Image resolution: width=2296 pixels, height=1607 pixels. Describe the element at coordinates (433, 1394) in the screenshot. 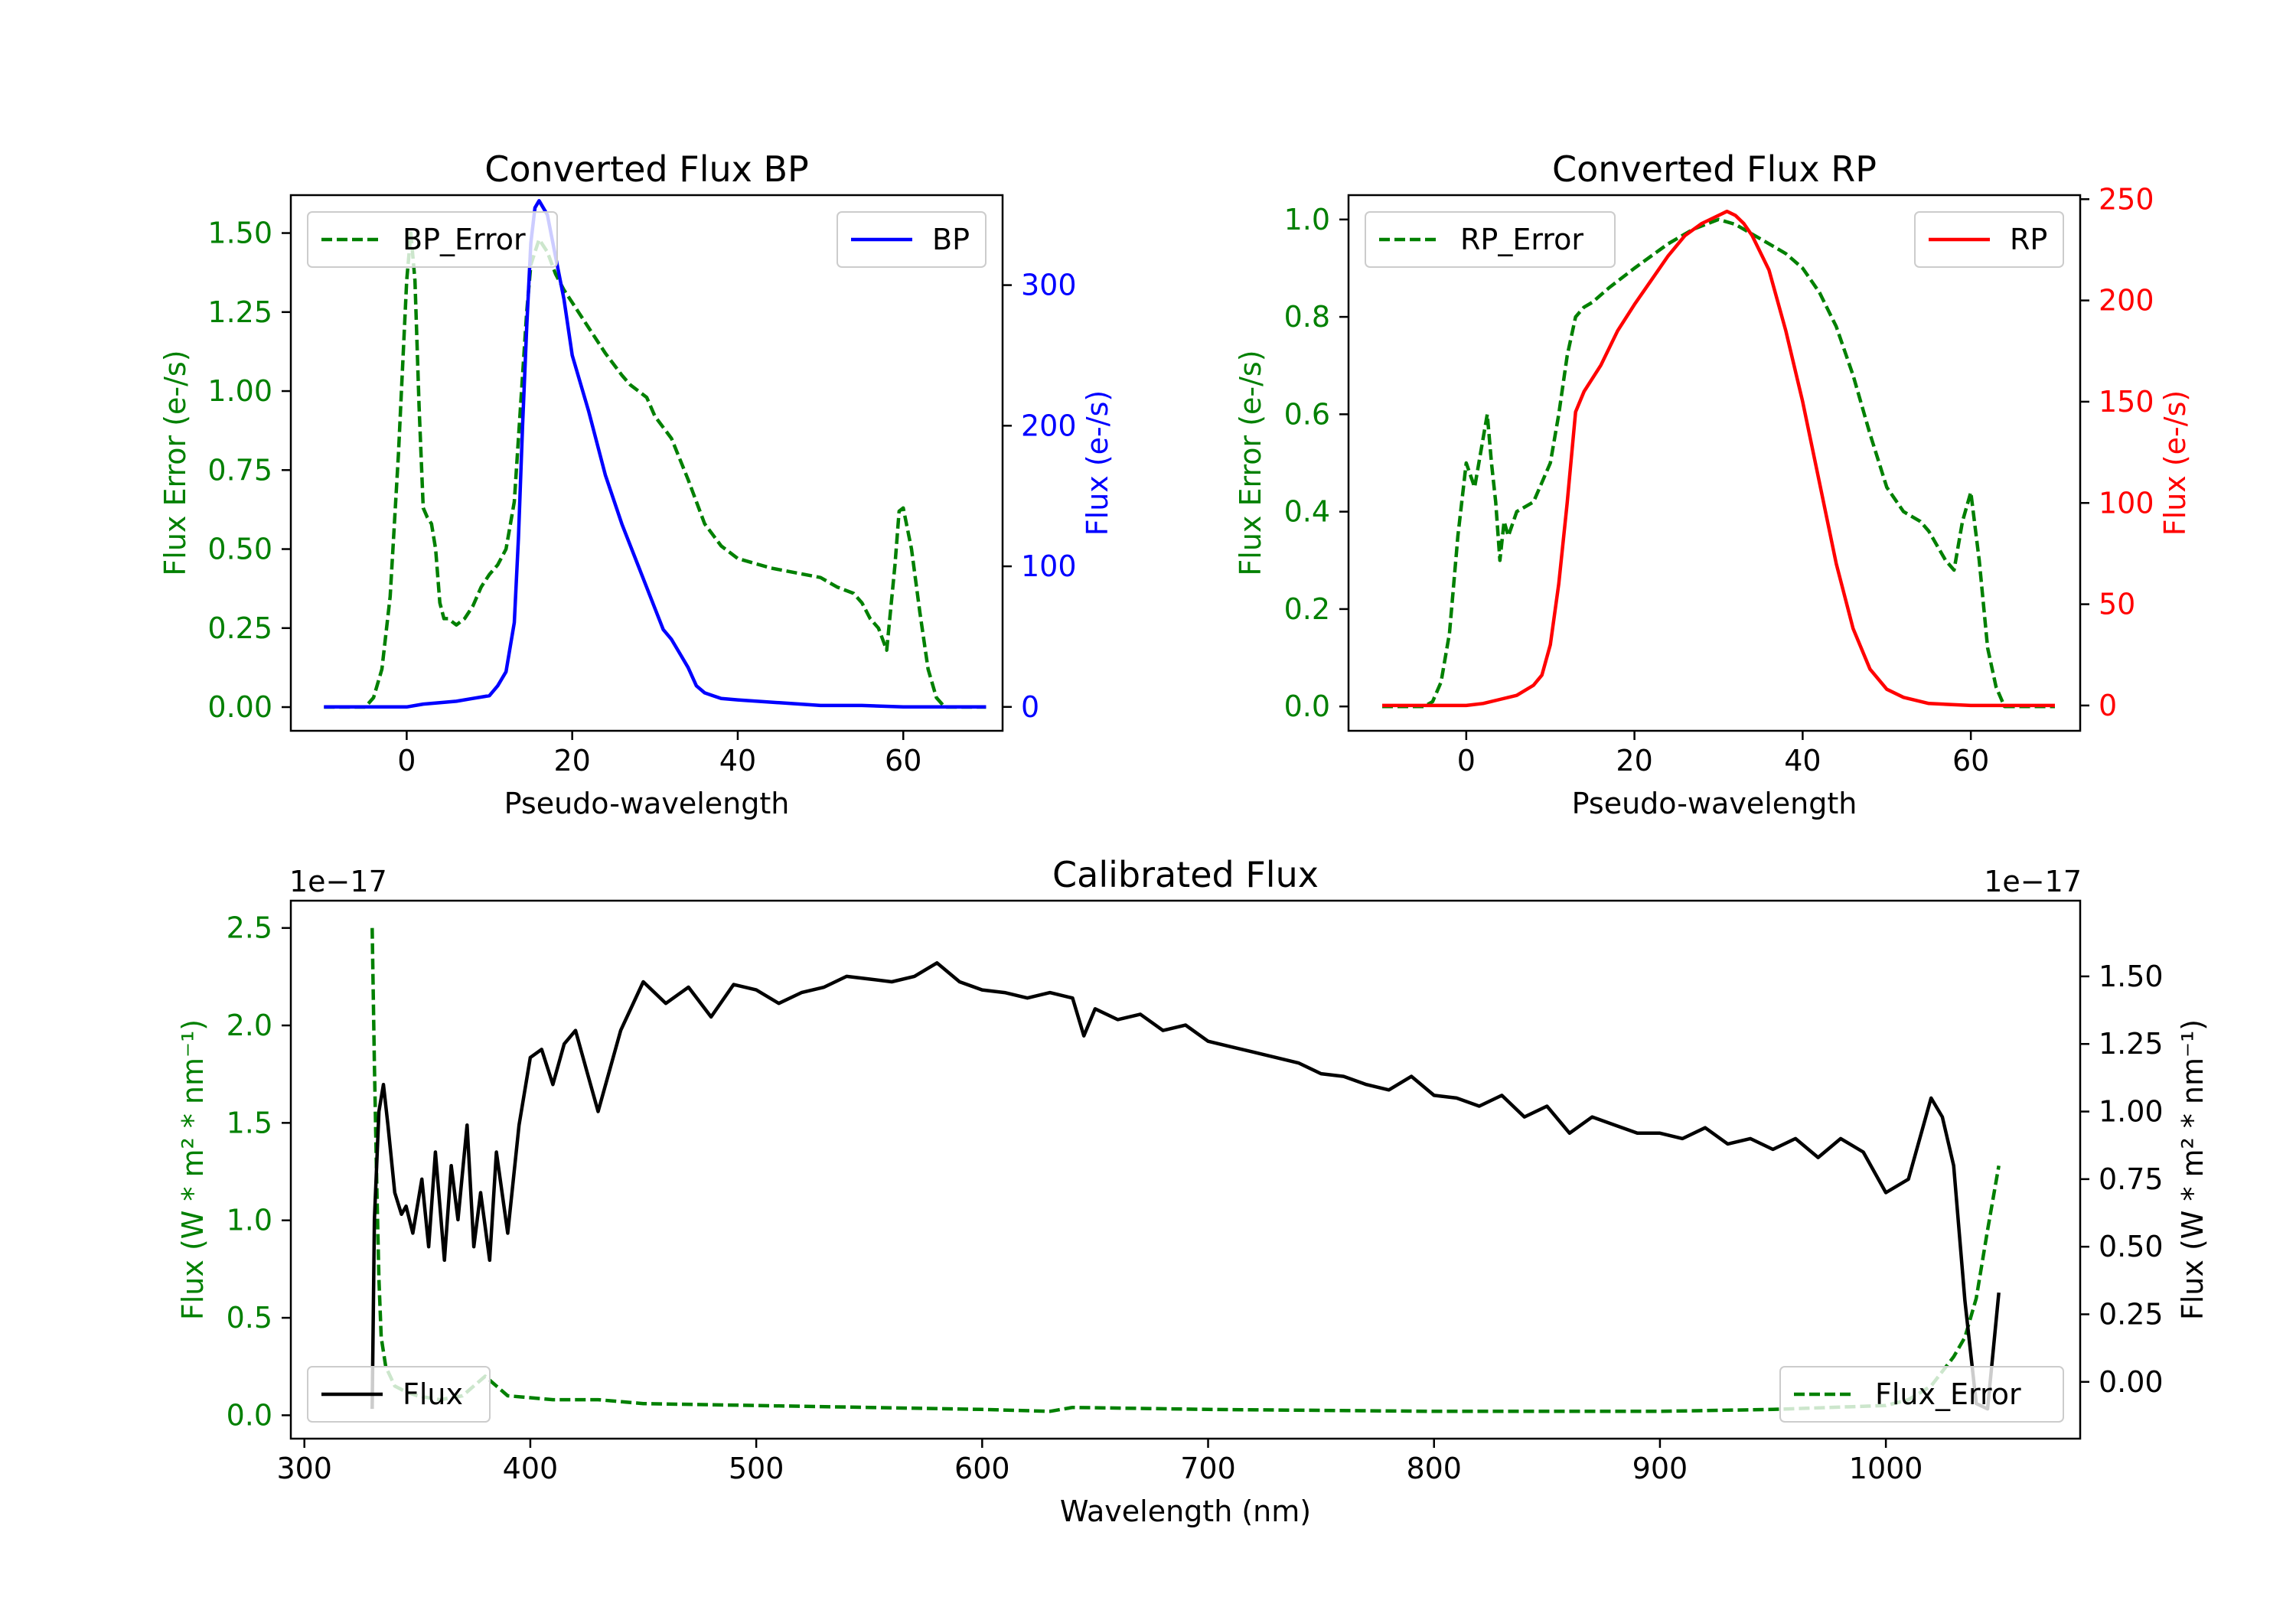

I see `legend-label: Flux` at that location.